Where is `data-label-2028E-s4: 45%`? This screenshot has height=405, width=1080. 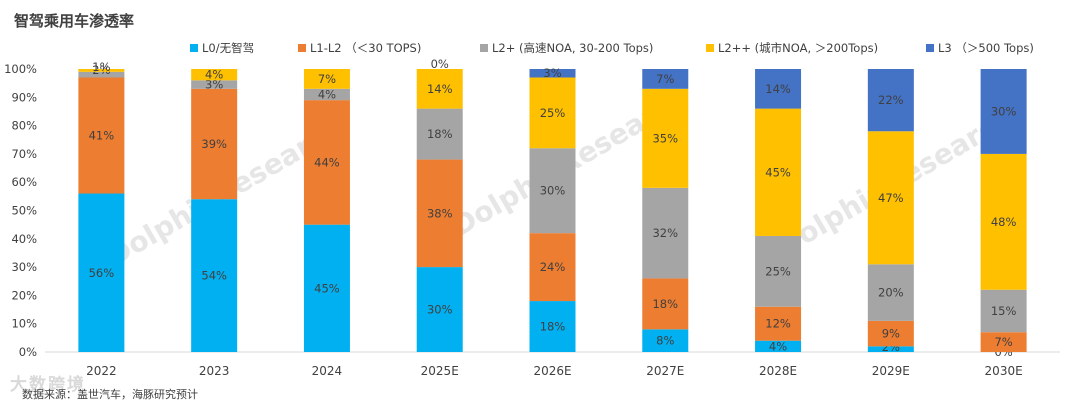
data-label-2028E-s4: 45% is located at coordinates (778, 172).